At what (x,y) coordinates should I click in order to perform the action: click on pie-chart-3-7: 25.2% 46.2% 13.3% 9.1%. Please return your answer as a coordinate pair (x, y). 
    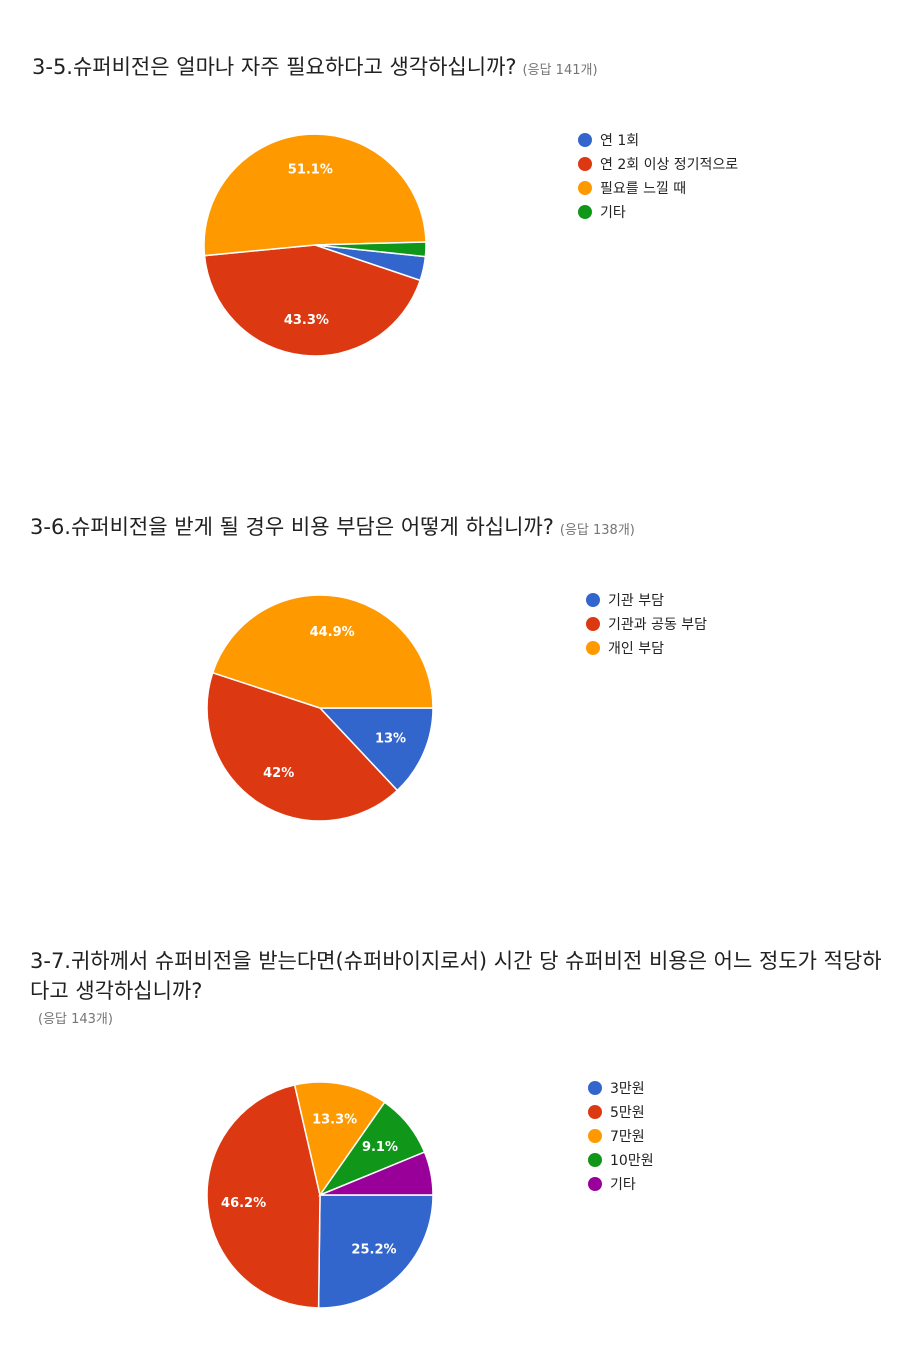
    Looking at the image, I should click on (320, 1195).